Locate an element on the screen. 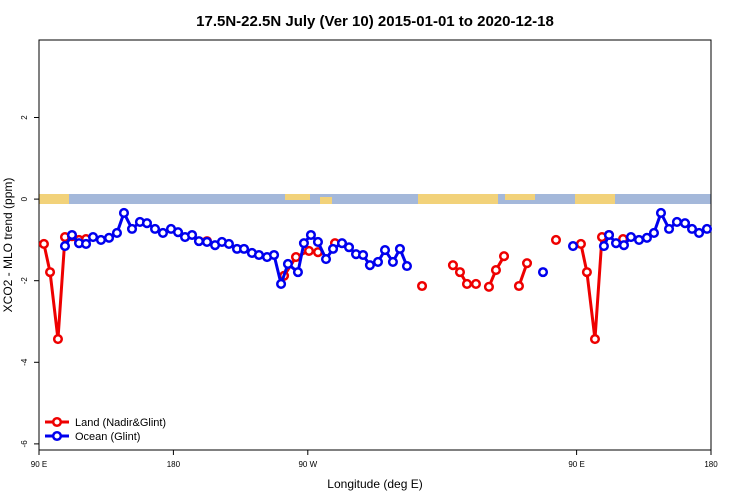  y-tick-label: 0 is located at coordinates (24, 198).